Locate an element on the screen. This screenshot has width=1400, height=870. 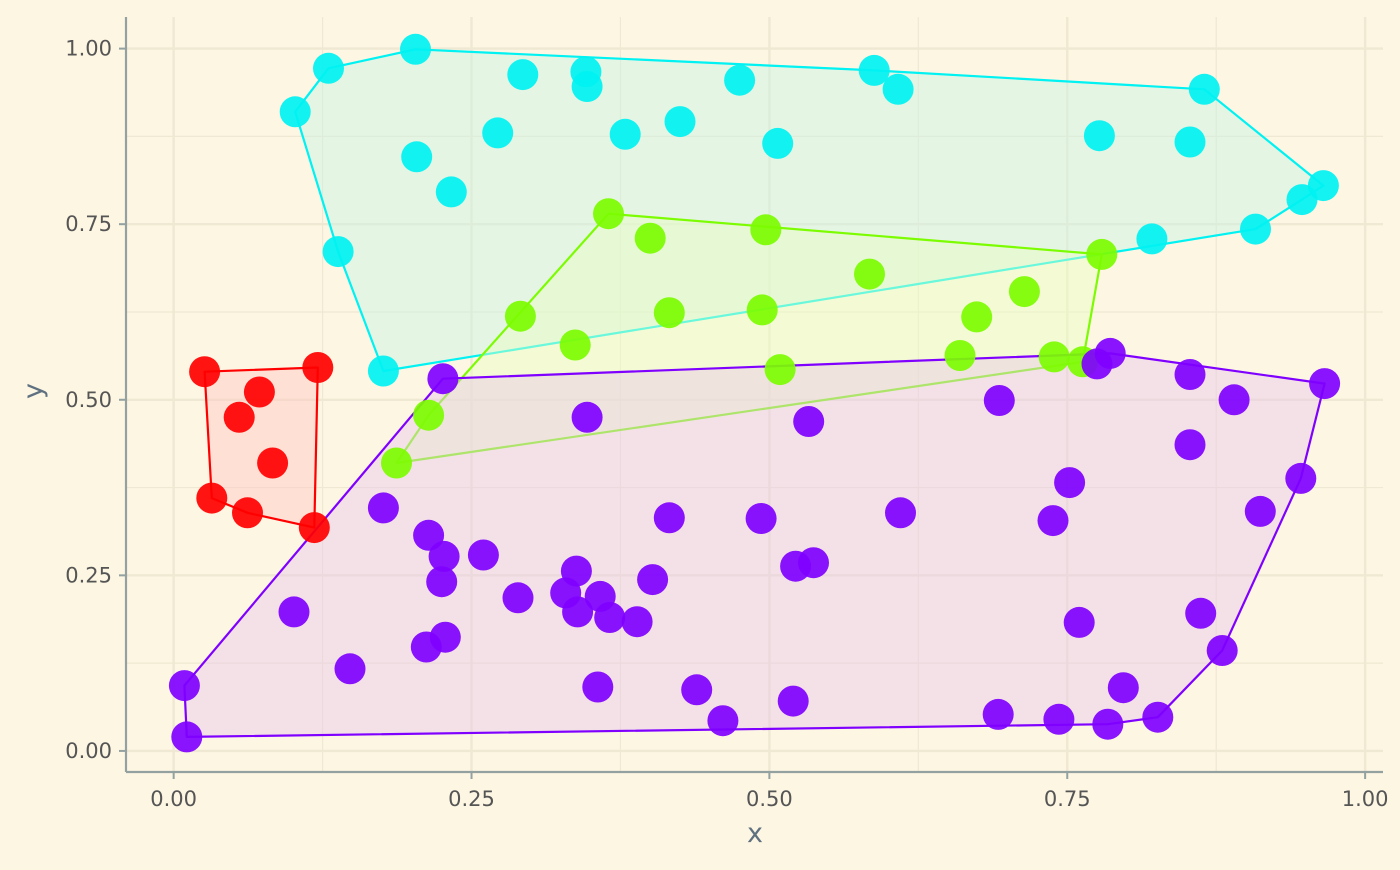
x-axis-title: x is located at coordinates (755, 833).